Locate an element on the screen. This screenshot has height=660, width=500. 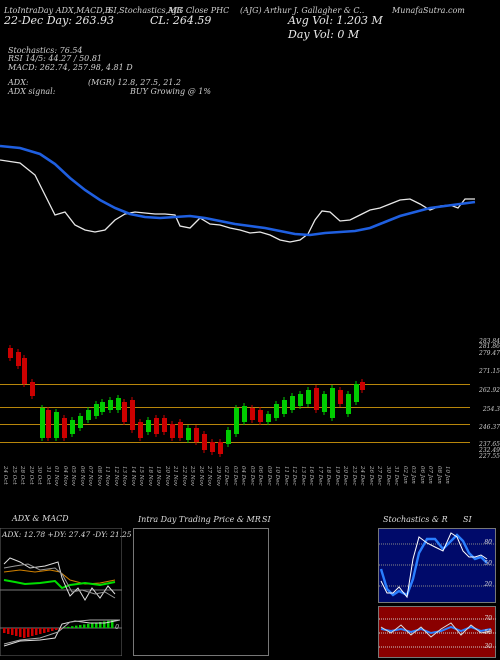
date-tick: 06 Dec is located at coordinates (260, 476).